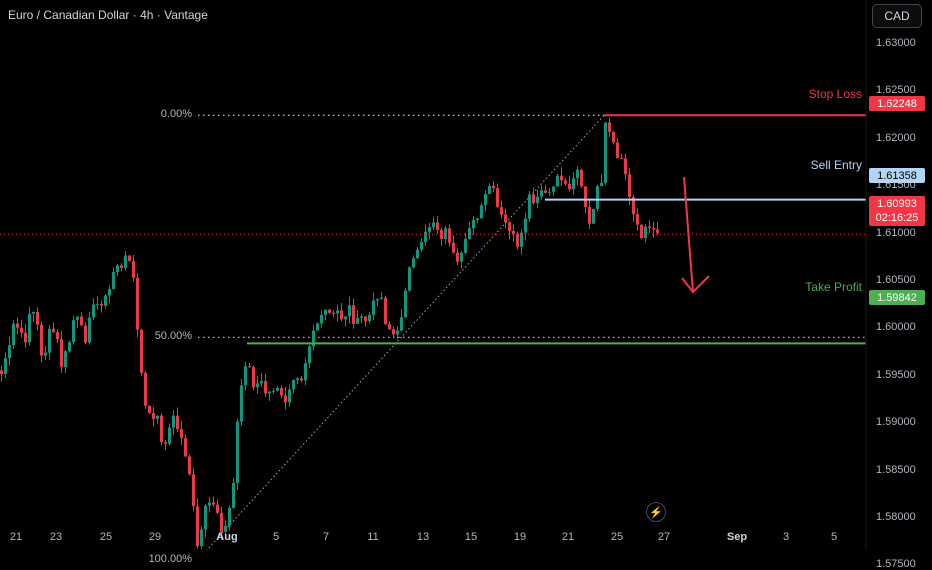 This screenshot has width=932, height=570. What do you see at coordinates (786, 537) in the screenshot?
I see `time-axis-label: 3` at bounding box center [786, 537].